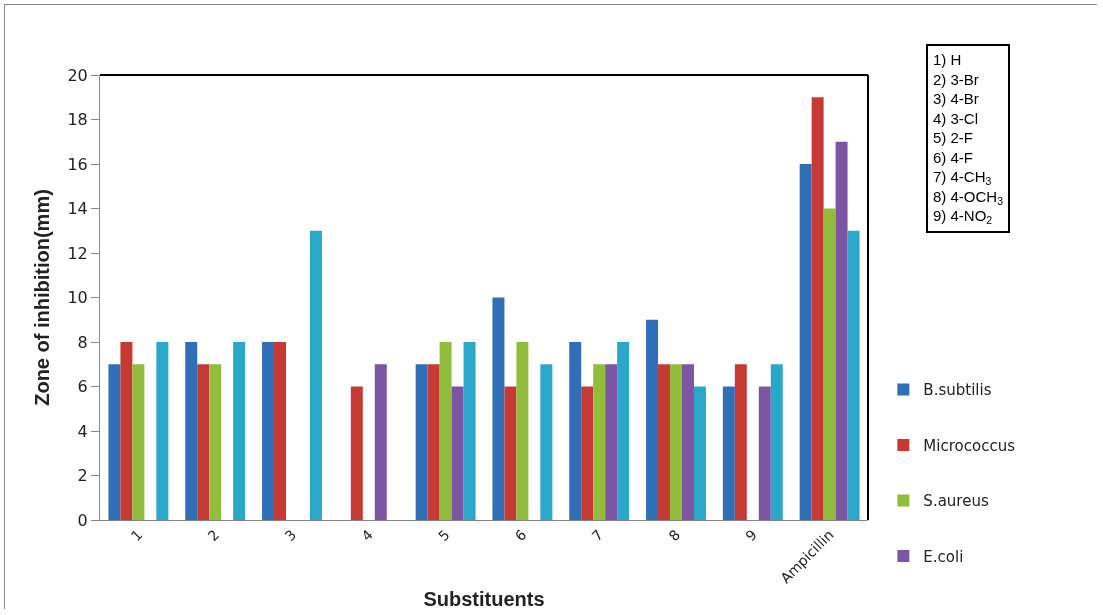 The image size is (1103, 615). What do you see at coordinates (77, 253) in the screenshot?
I see `y-tick-label: 12` at bounding box center [77, 253].